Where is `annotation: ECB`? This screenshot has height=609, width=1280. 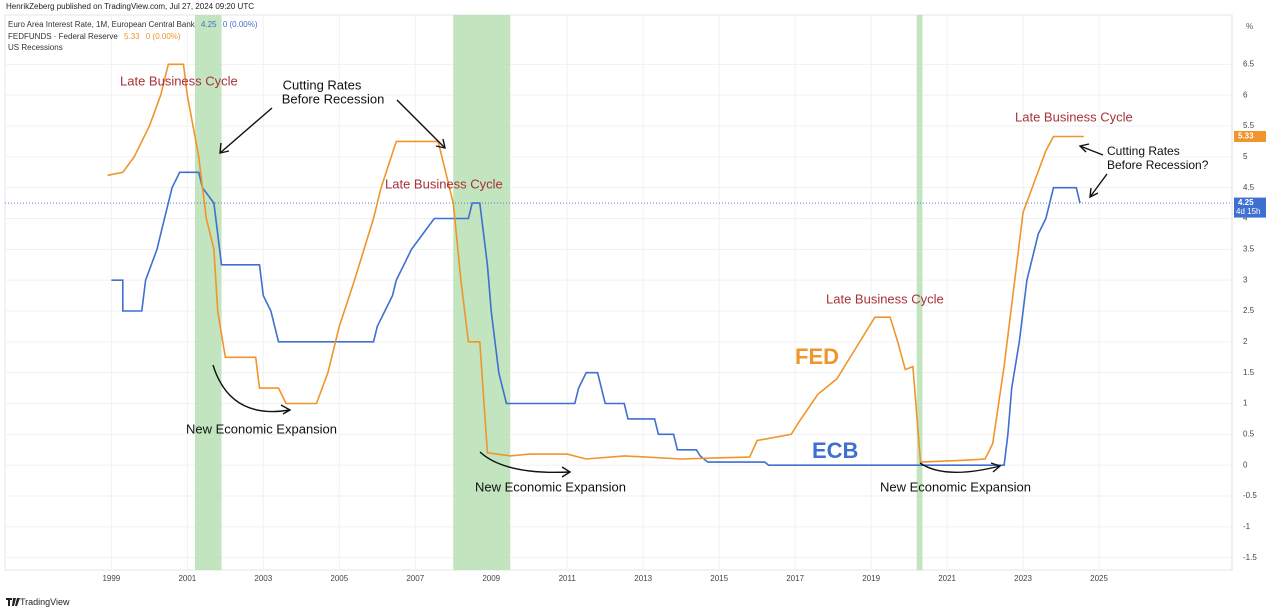 annotation: ECB is located at coordinates (835, 450).